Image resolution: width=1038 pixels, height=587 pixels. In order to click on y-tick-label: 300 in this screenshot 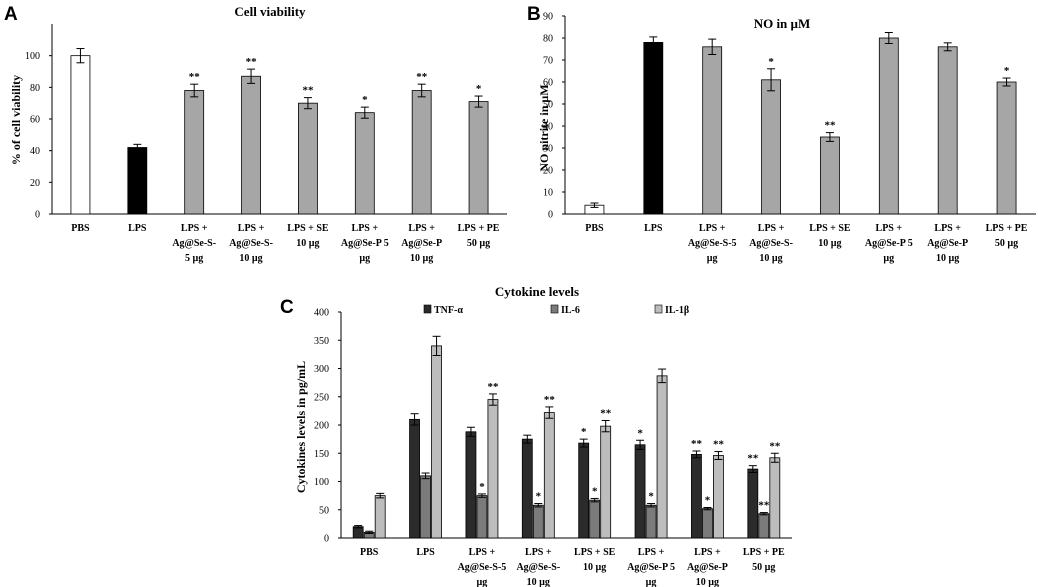, I will do `click(321, 369)`.